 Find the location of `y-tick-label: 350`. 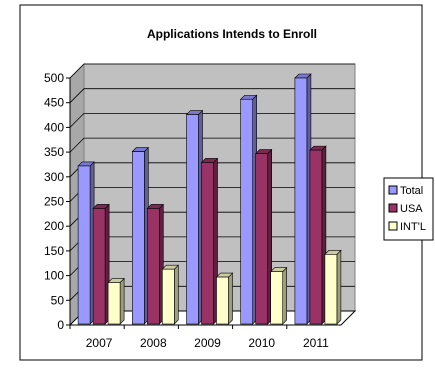

y-tick-label: 350 is located at coordinates (54, 152).